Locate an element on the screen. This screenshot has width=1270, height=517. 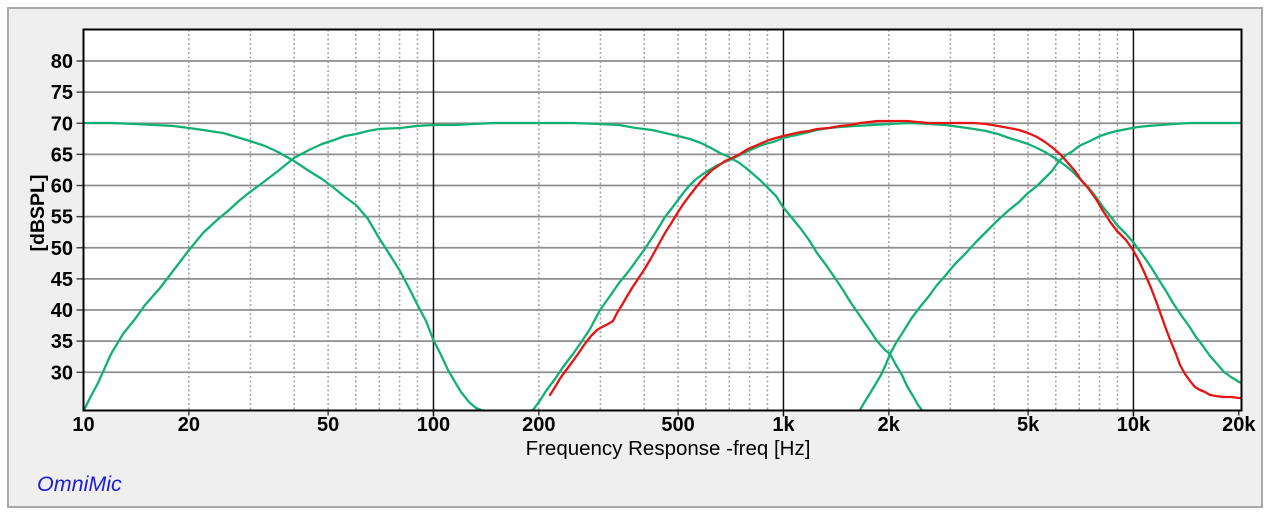
y-tick-label: 40 is located at coordinates (62, 311).